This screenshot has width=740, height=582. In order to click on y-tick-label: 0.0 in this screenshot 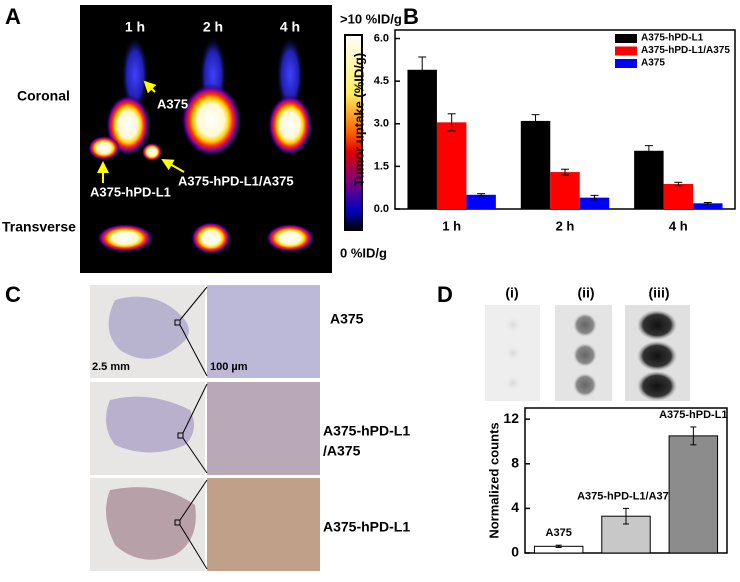, I will do `click(381, 209)`.